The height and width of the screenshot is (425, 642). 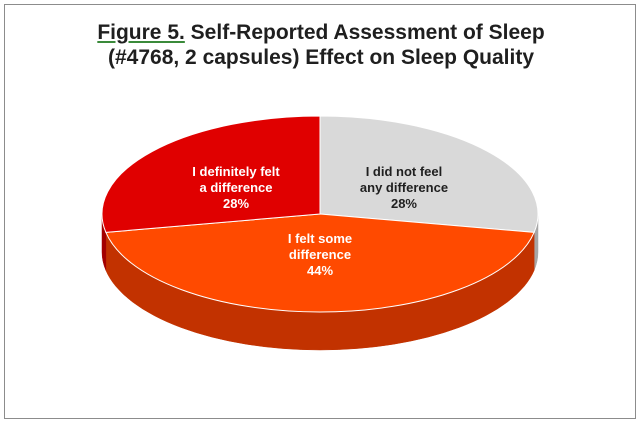 What do you see at coordinates (141, 32) in the screenshot?
I see `title-prefix: Figure 5.` at bounding box center [141, 32].